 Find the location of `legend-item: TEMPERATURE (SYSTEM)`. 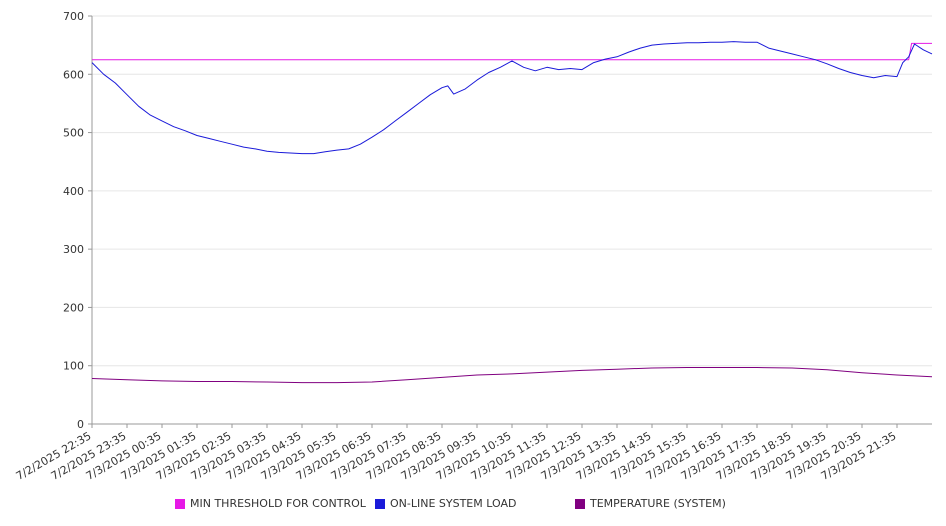

legend-item: TEMPERATURE (SYSTEM) is located at coordinates (650, 503).